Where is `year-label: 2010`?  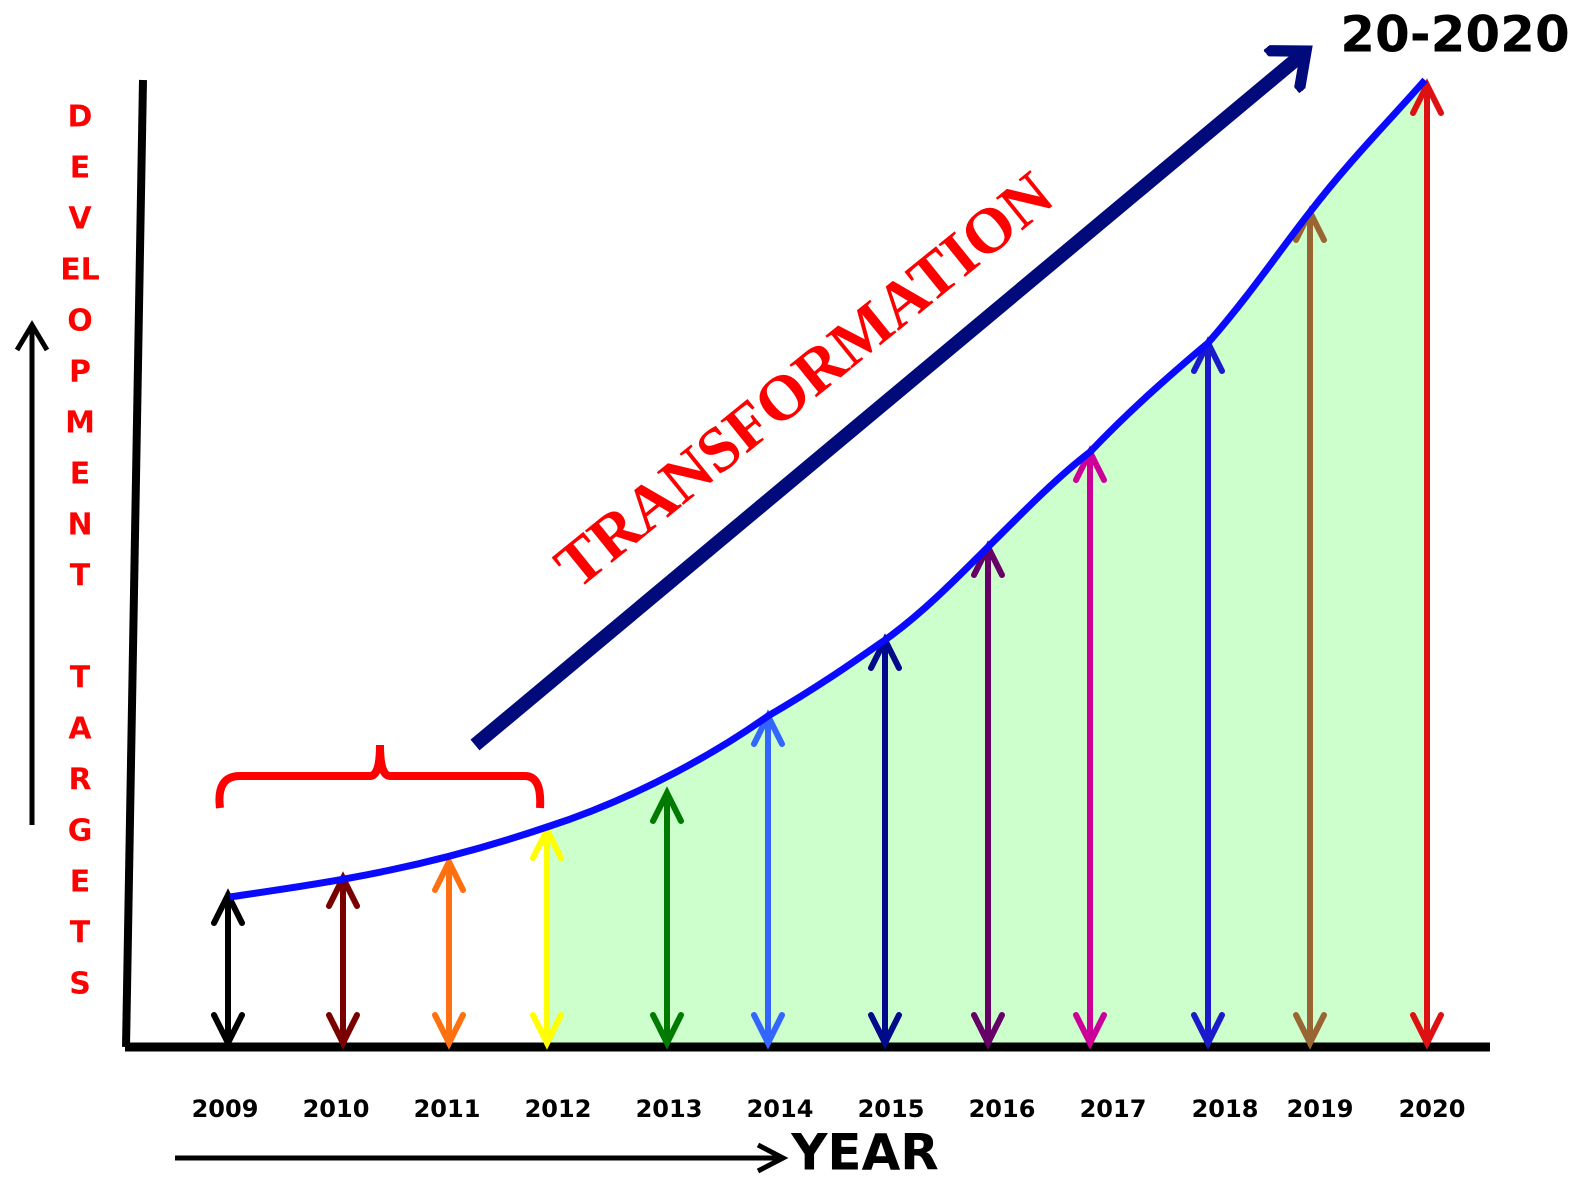 year-label: 2010 is located at coordinates (336, 1109).